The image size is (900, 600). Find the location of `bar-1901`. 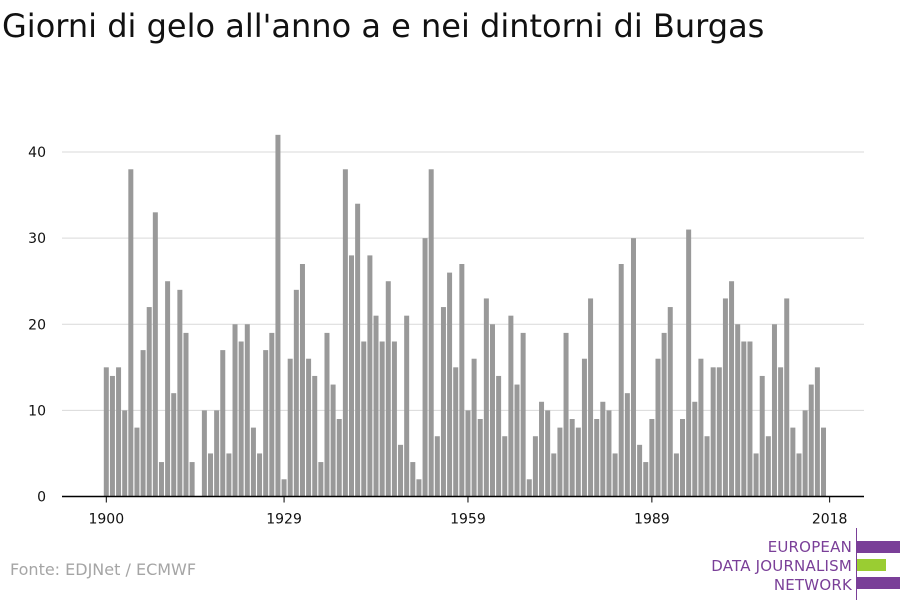

bar-1901 is located at coordinates (112, 436).